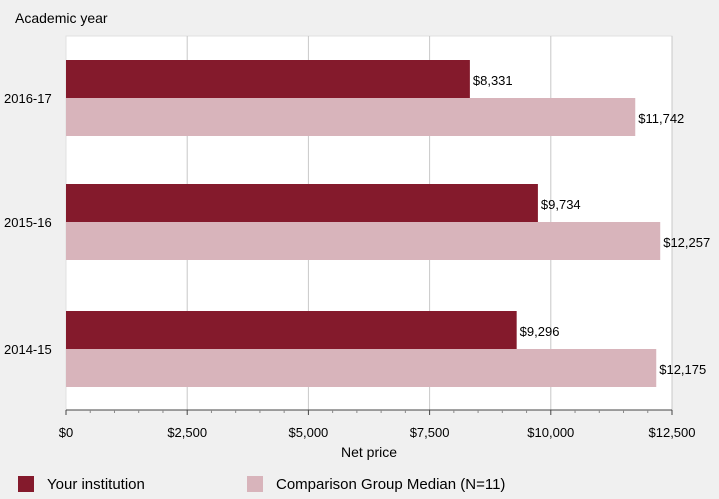 The width and height of the screenshot is (719, 499). Describe the element at coordinates (369, 452) in the screenshot. I see `x-axis-title: Net price` at that location.